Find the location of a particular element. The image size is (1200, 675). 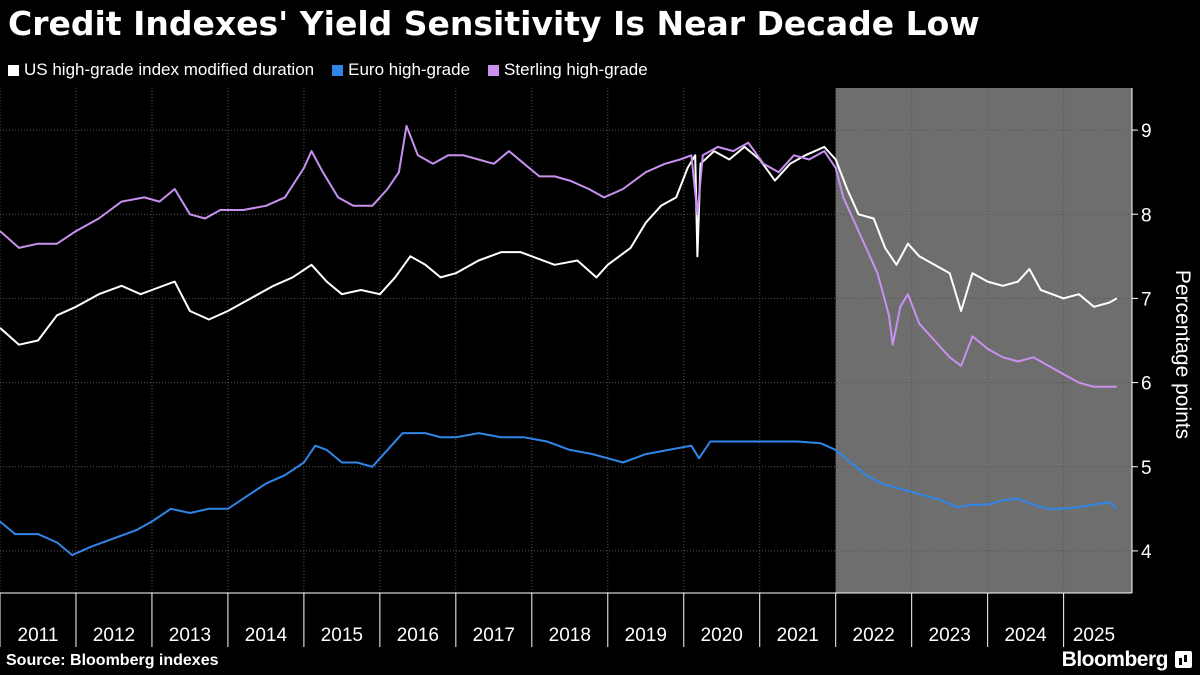

legend-swatch-us is located at coordinates (13, 70).